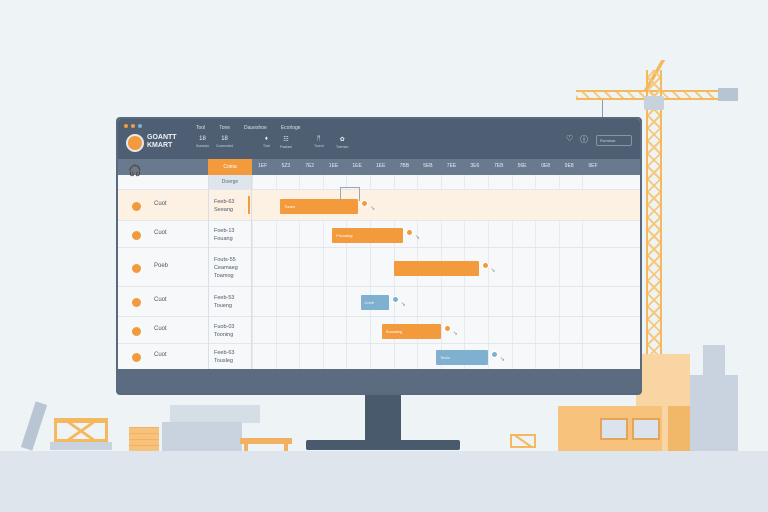 The height and width of the screenshot is (512, 768). I want to click on task-bar: Teoto, so click(462, 357).